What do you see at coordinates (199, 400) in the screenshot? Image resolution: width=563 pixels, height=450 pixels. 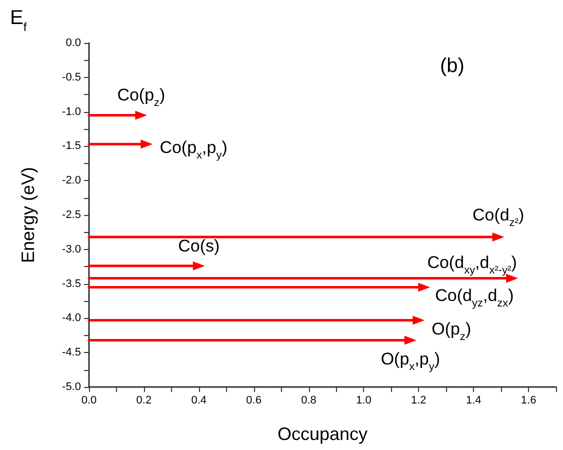 I see `x-tick-label: 0.4` at bounding box center [199, 400].